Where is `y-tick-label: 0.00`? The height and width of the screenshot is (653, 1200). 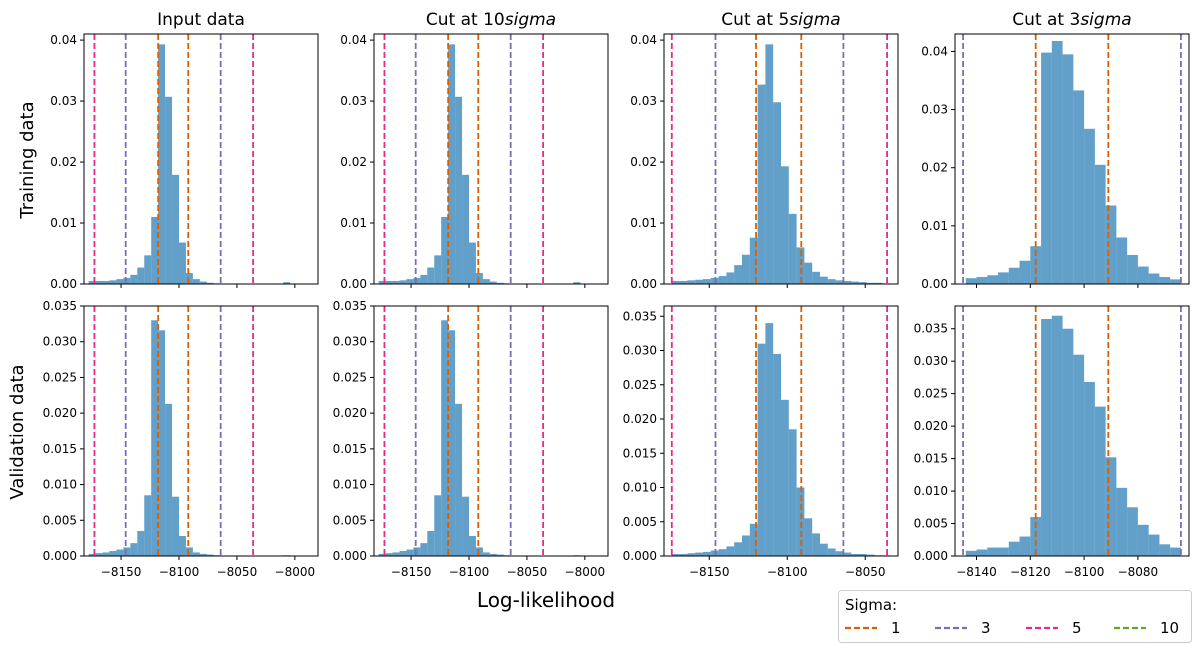
y-tick-label: 0.00 is located at coordinates (353, 284).